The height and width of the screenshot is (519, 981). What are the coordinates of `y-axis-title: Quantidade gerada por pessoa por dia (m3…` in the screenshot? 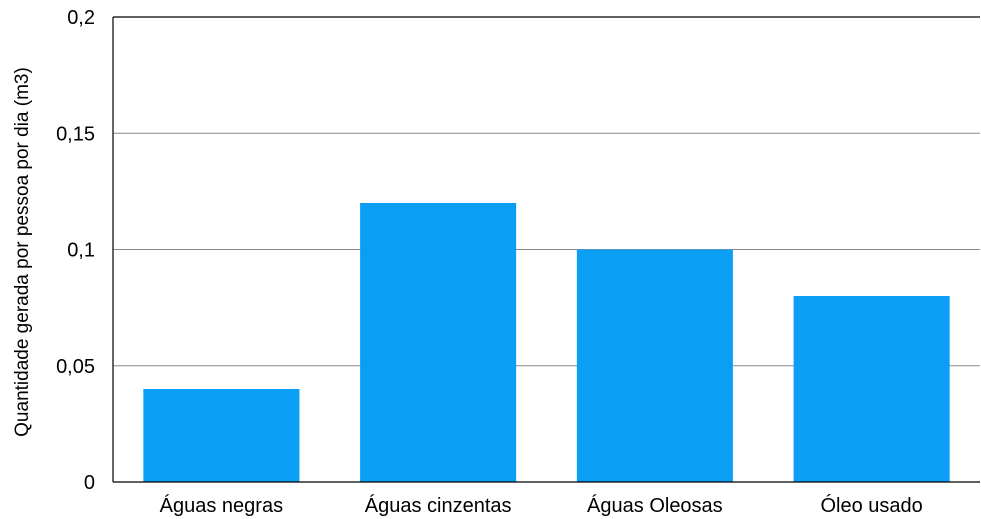 It's located at (22, 252).